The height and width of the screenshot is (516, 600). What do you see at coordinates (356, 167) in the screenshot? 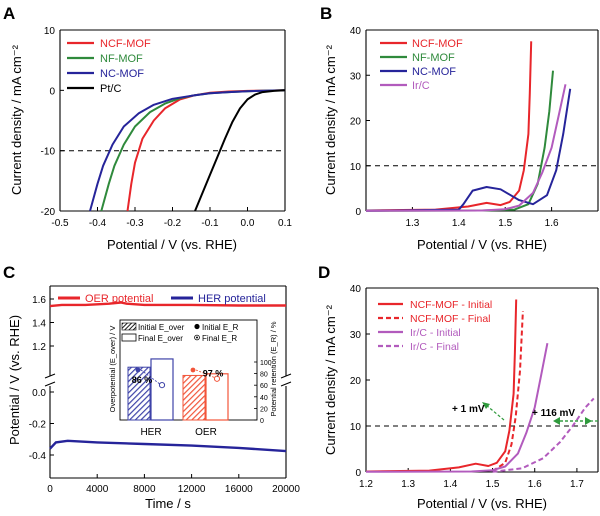
I see `panel-b-ytick-label: 10` at bounding box center [356, 167].